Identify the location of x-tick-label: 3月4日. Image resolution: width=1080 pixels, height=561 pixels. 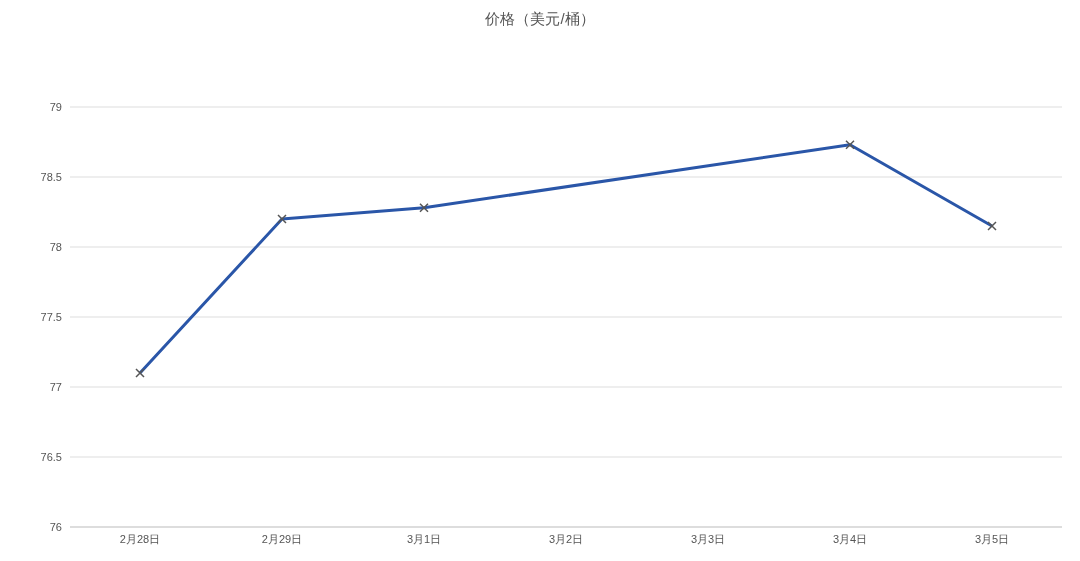
(850, 538).